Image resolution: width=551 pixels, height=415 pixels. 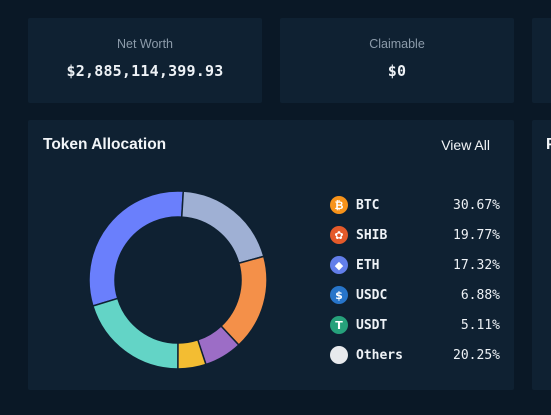 I want to click on partial-card-right-top, so click(x=541, y=60).